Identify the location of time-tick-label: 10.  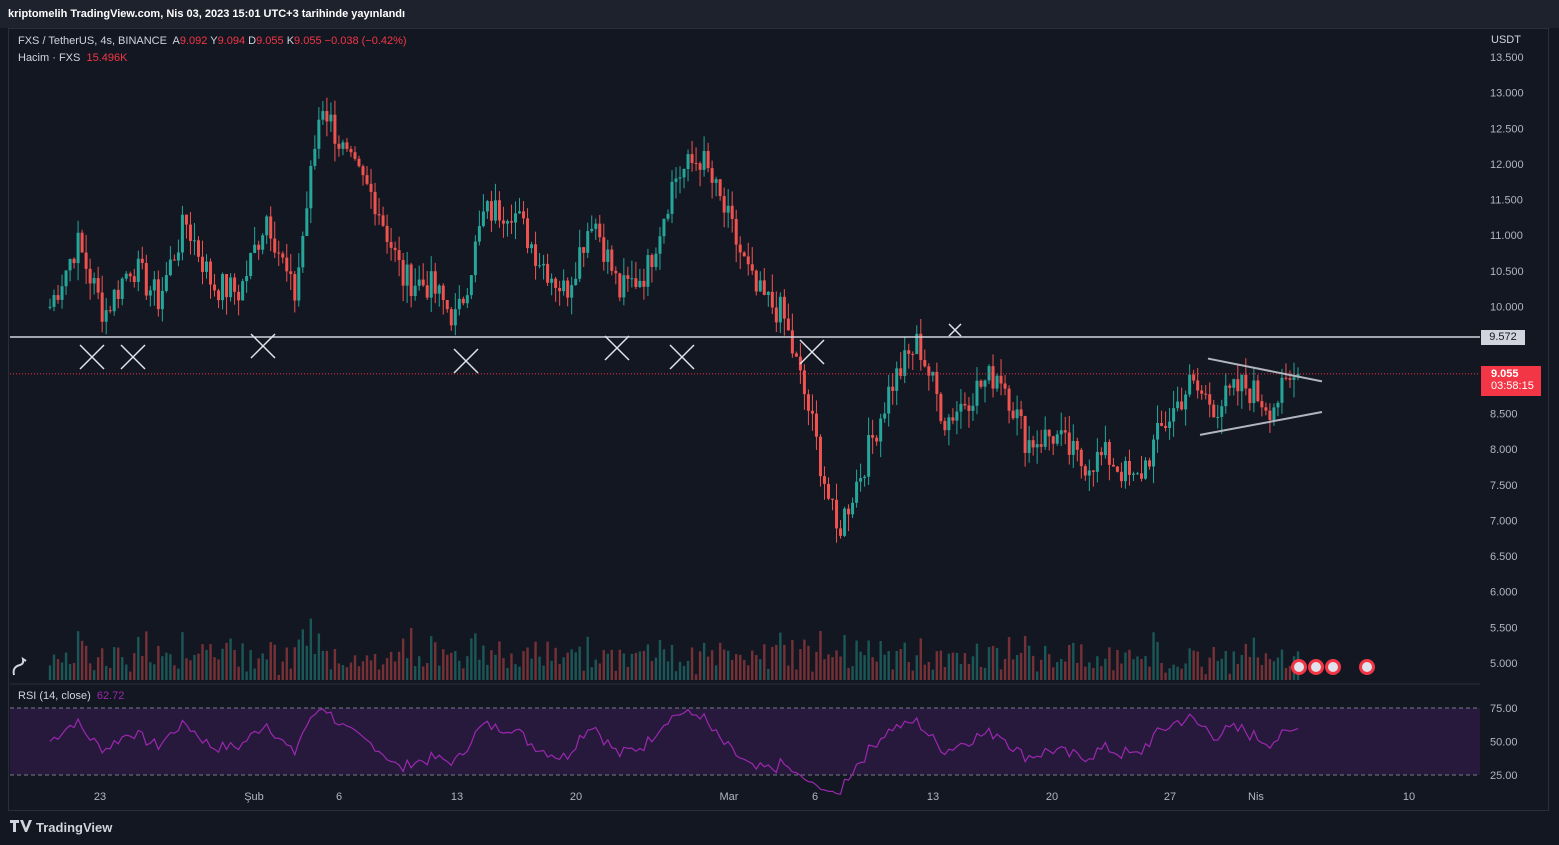
(1409, 797).